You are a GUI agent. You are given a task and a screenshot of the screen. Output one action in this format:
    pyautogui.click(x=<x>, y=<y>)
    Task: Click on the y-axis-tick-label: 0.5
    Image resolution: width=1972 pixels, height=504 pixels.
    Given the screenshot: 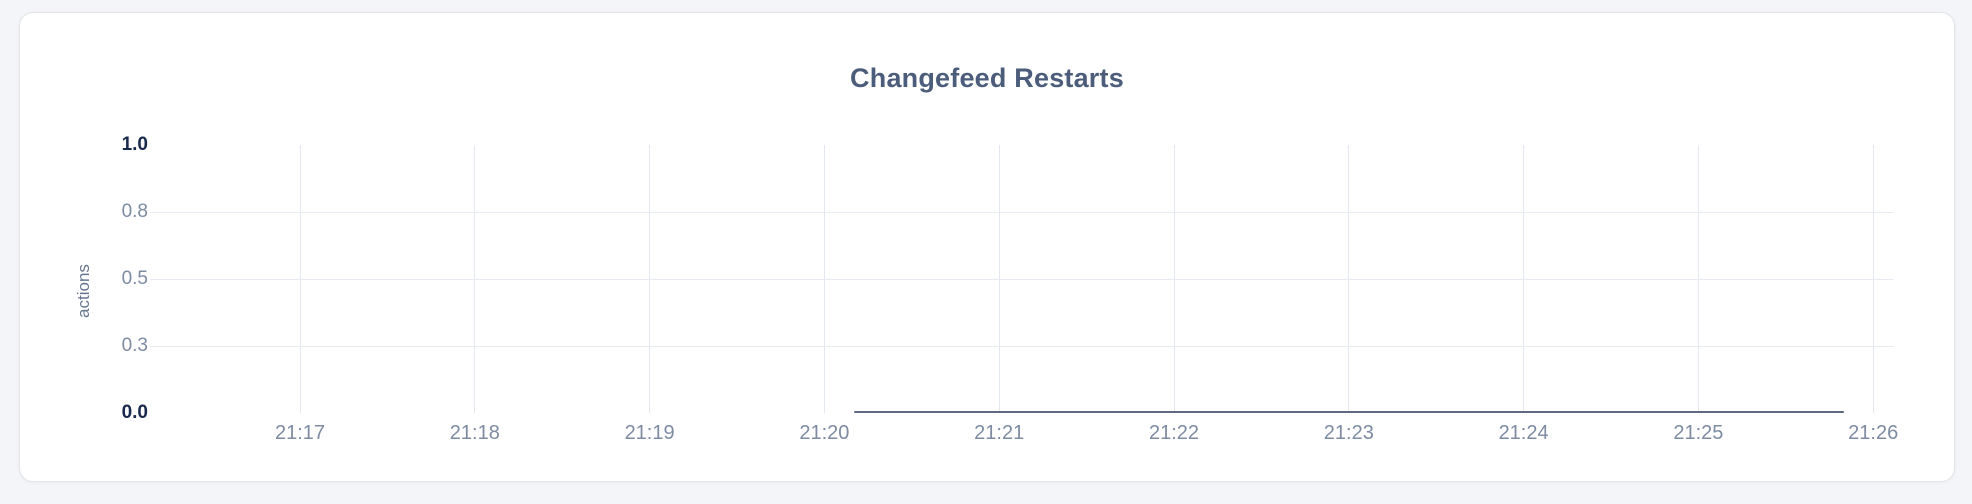 What is the action you would take?
    pyautogui.click(x=134, y=278)
    